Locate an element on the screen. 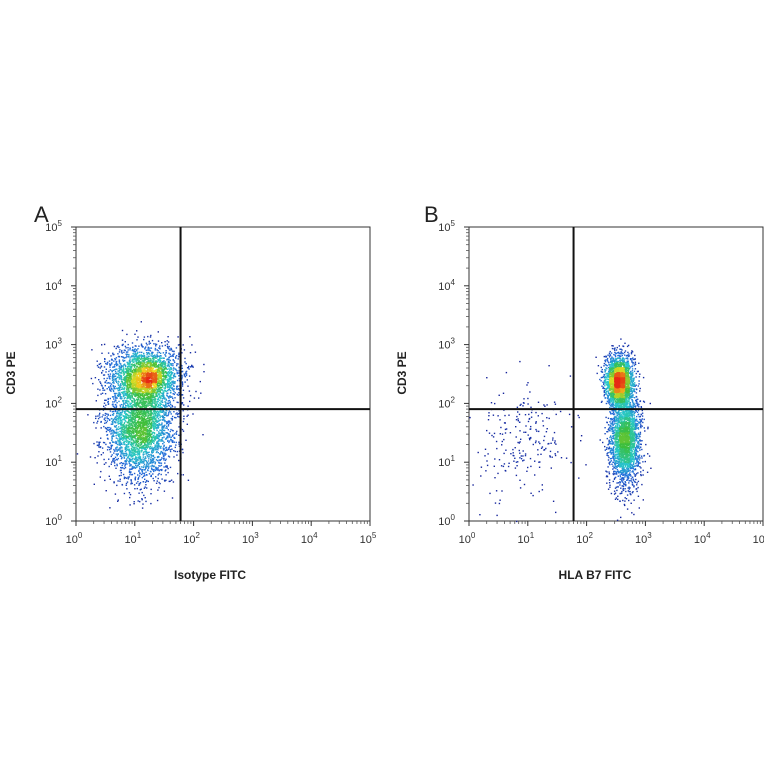 The image size is (764, 764). y-tick-label: 10⁴ is located at coordinates (53, 285).